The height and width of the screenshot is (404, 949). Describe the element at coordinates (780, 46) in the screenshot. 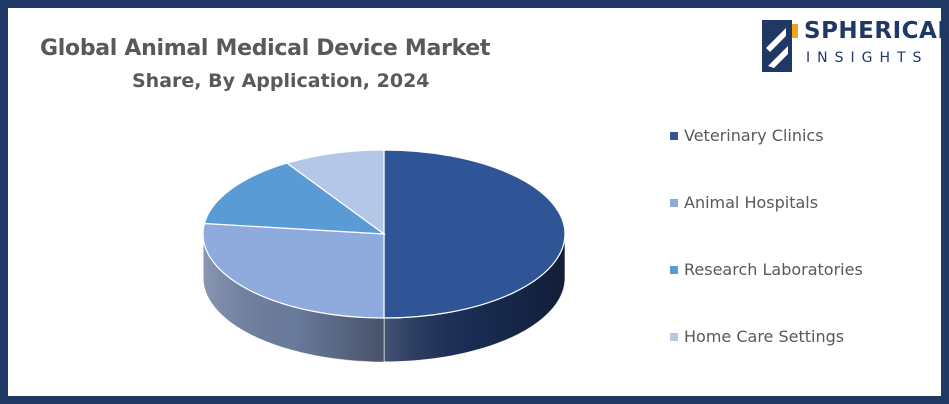

I see `logo-mark-icon` at that location.